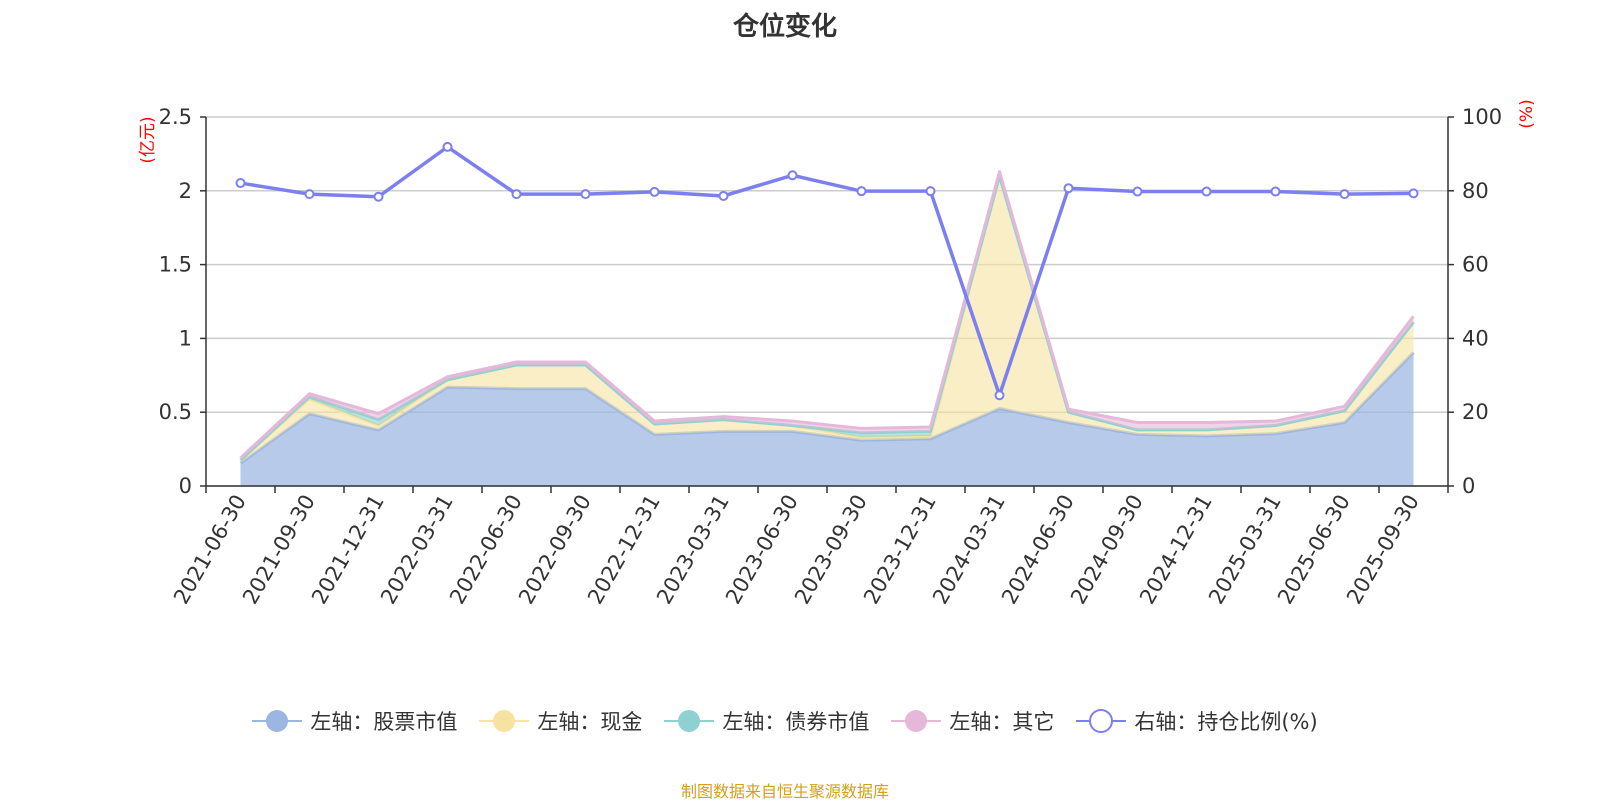  What do you see at coordinates (784, 791) in the screenshot?
I see `source-footer: 制图数据来自恒生聚源数据库` at bounding box center [784, 791].